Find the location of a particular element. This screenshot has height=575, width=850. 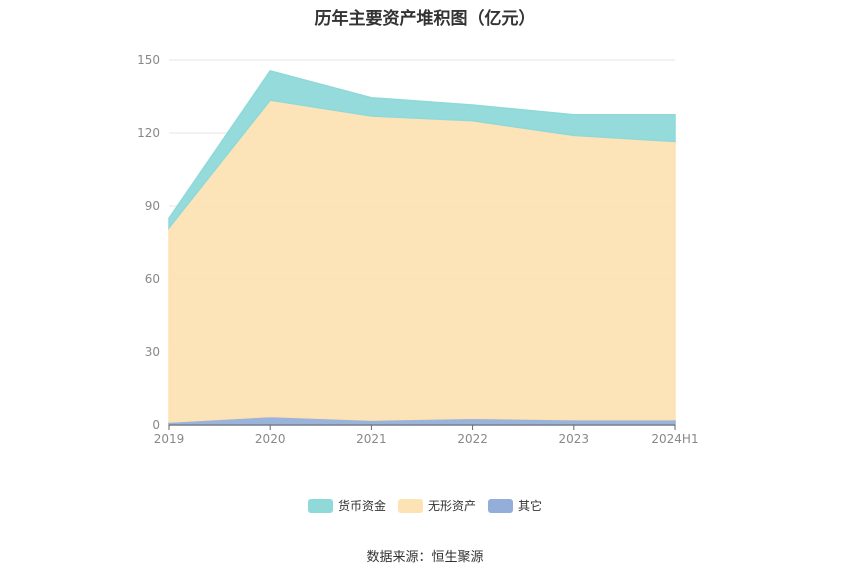

legend-swatch-other is located at coordinates (500, 505).